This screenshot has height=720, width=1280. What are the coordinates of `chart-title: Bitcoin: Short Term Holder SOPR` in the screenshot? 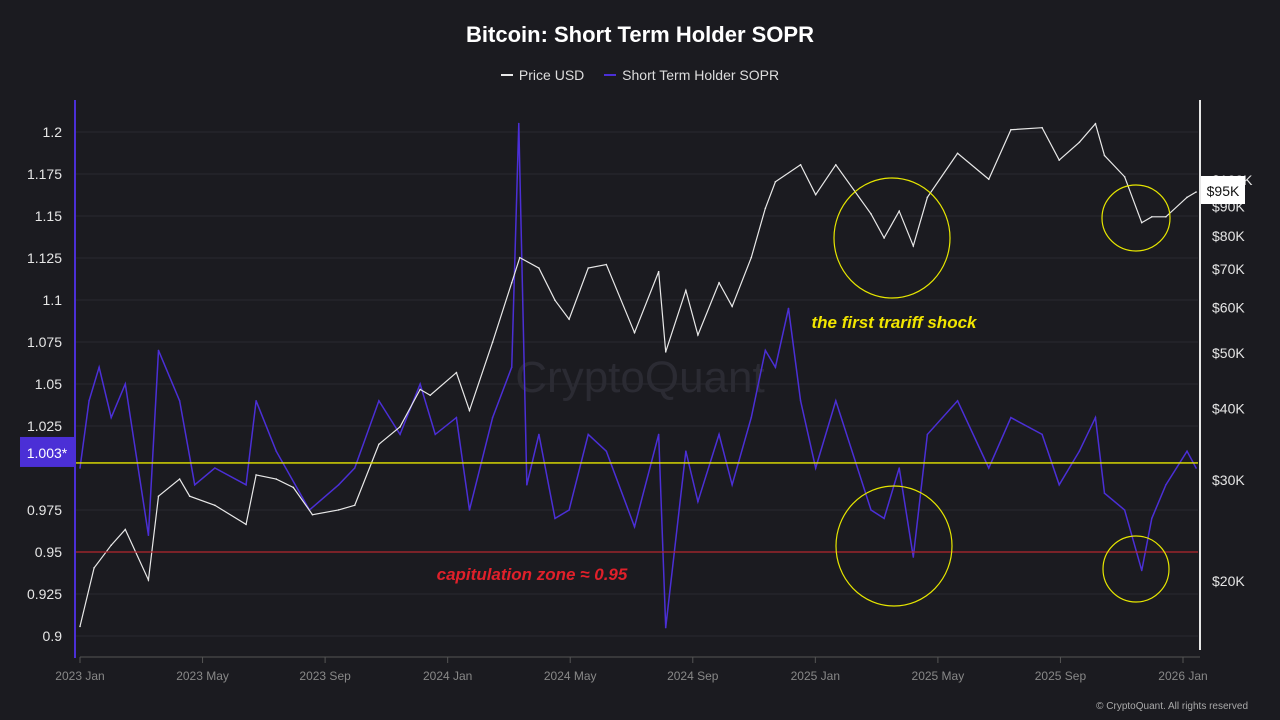 It's located at (640, 34).